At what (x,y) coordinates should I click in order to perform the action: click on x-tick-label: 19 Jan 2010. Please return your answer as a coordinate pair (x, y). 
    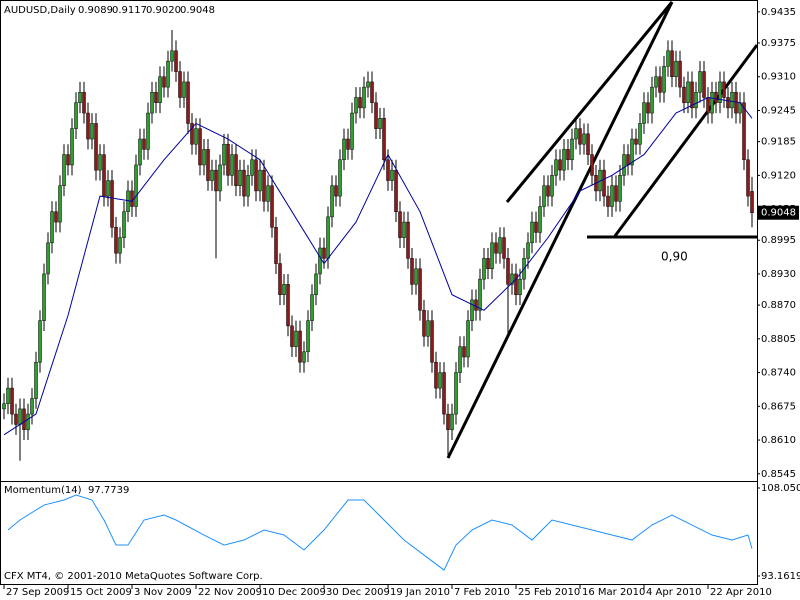
    Looking at the image, I should click on (420, 592).